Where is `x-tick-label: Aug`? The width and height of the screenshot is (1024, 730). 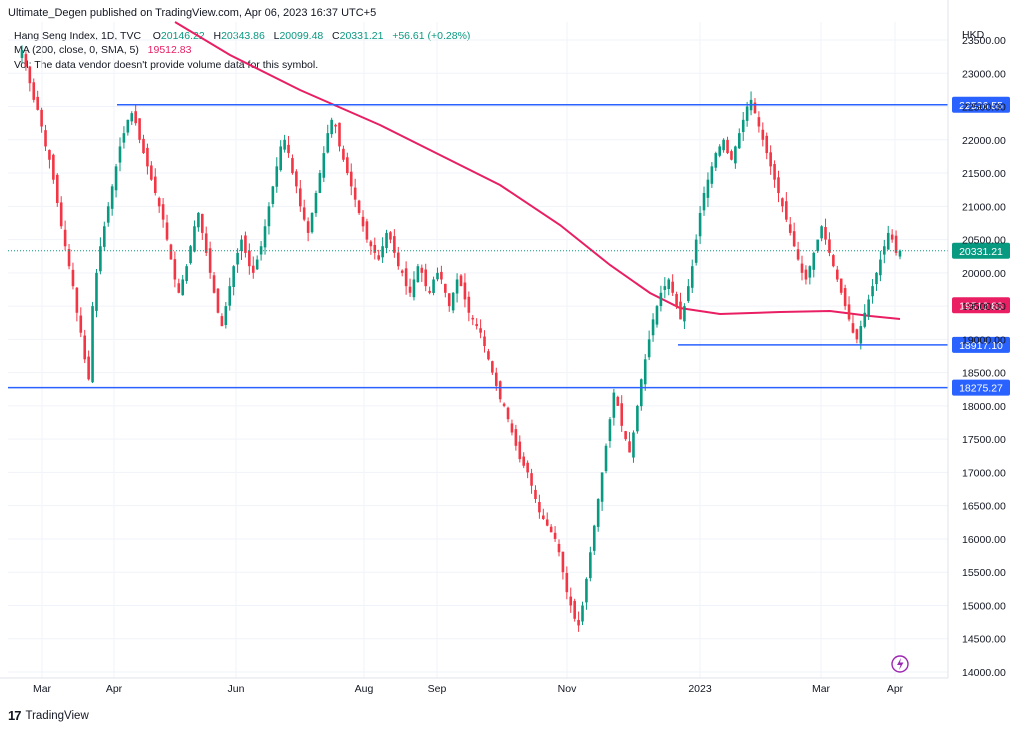 x-tick-label: Aug is located at coordinates (364, 689).